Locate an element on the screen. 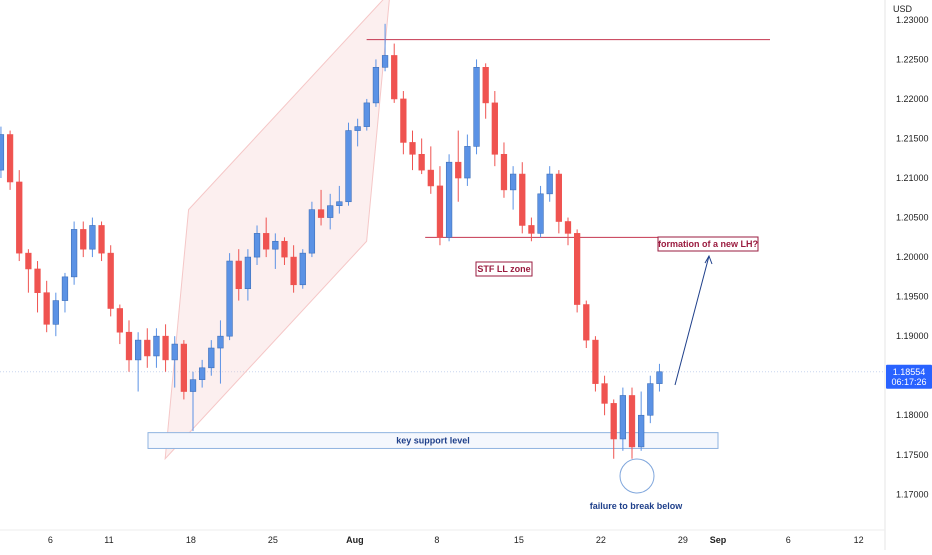  x-tick-label: 8 is located at coordinates (436, 540).